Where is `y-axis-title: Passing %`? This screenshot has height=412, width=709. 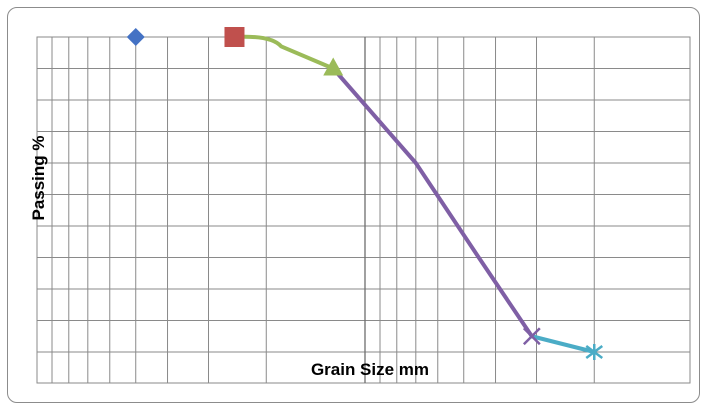
y-axis-title: Passing % is located at coordinates (38, 177).